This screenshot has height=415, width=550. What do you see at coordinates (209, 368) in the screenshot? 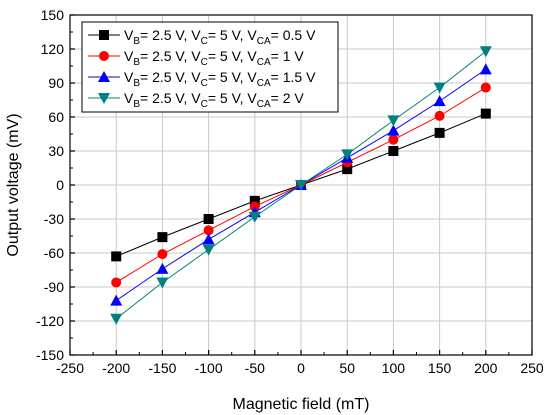
I see `x-tick-label: -100` at bounding box center [209, 368].